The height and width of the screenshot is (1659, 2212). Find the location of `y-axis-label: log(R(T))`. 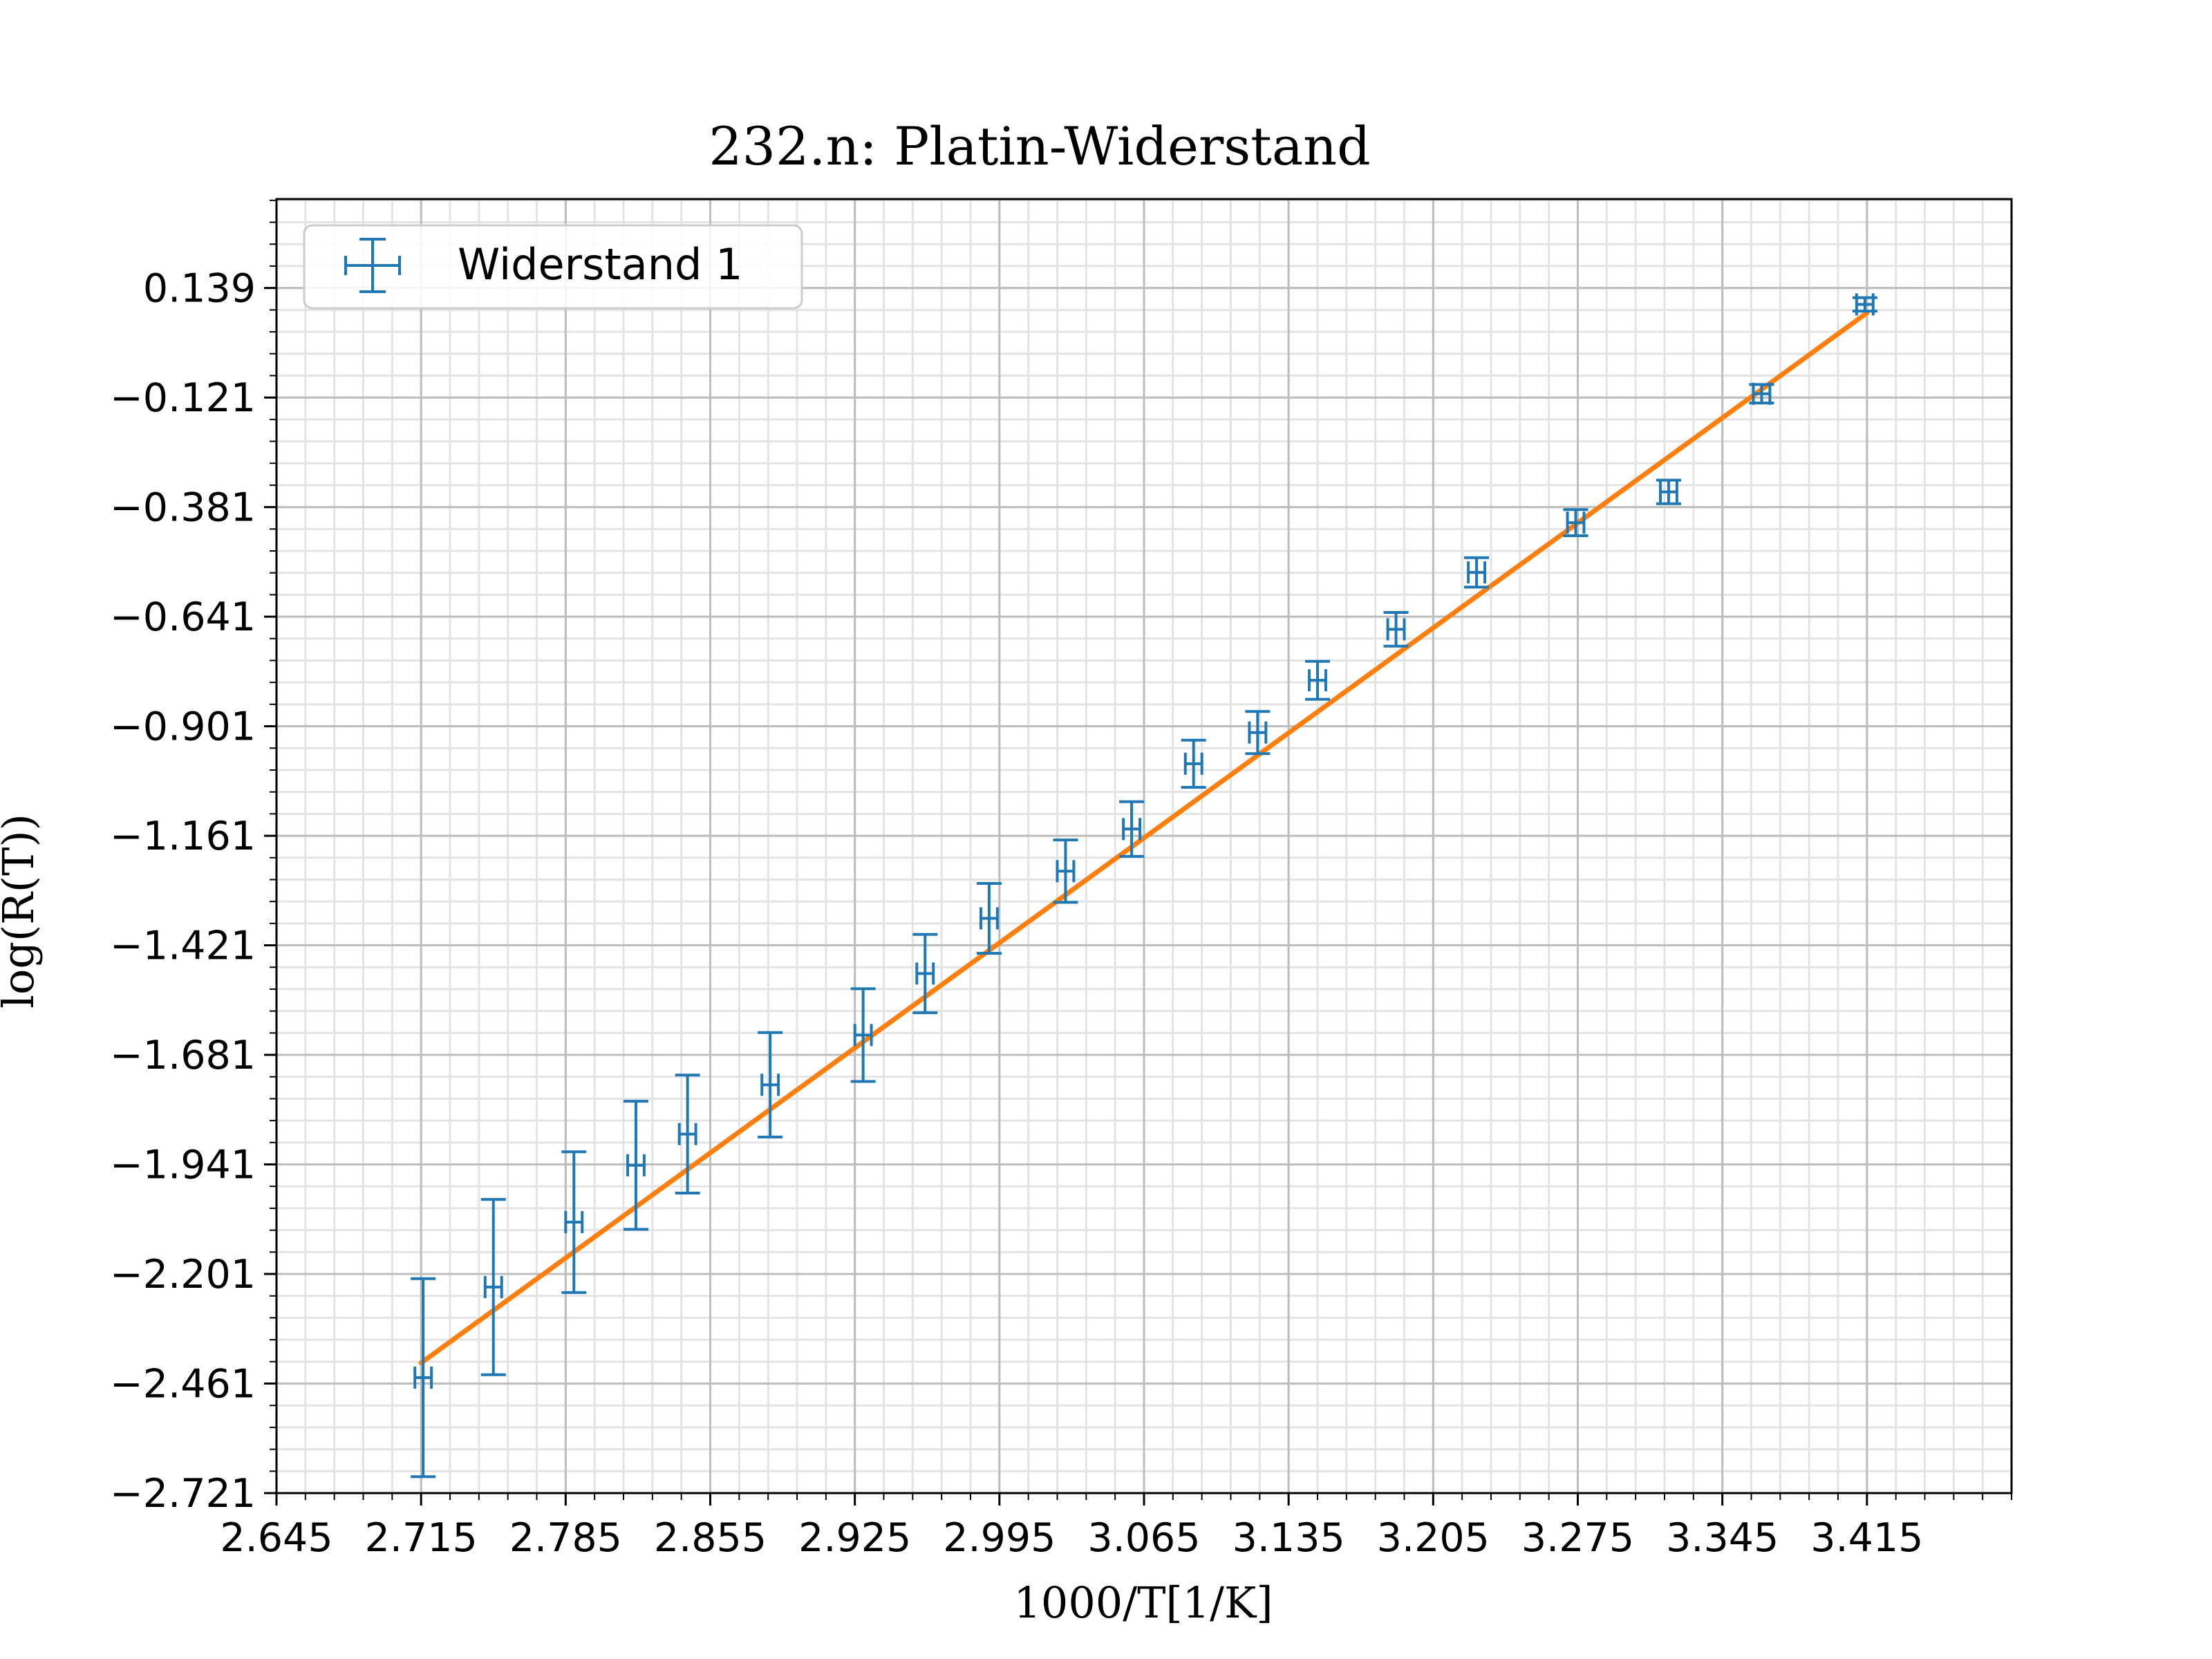

y-axis-label: log(R(T)) is located at coordinates (22, 911).